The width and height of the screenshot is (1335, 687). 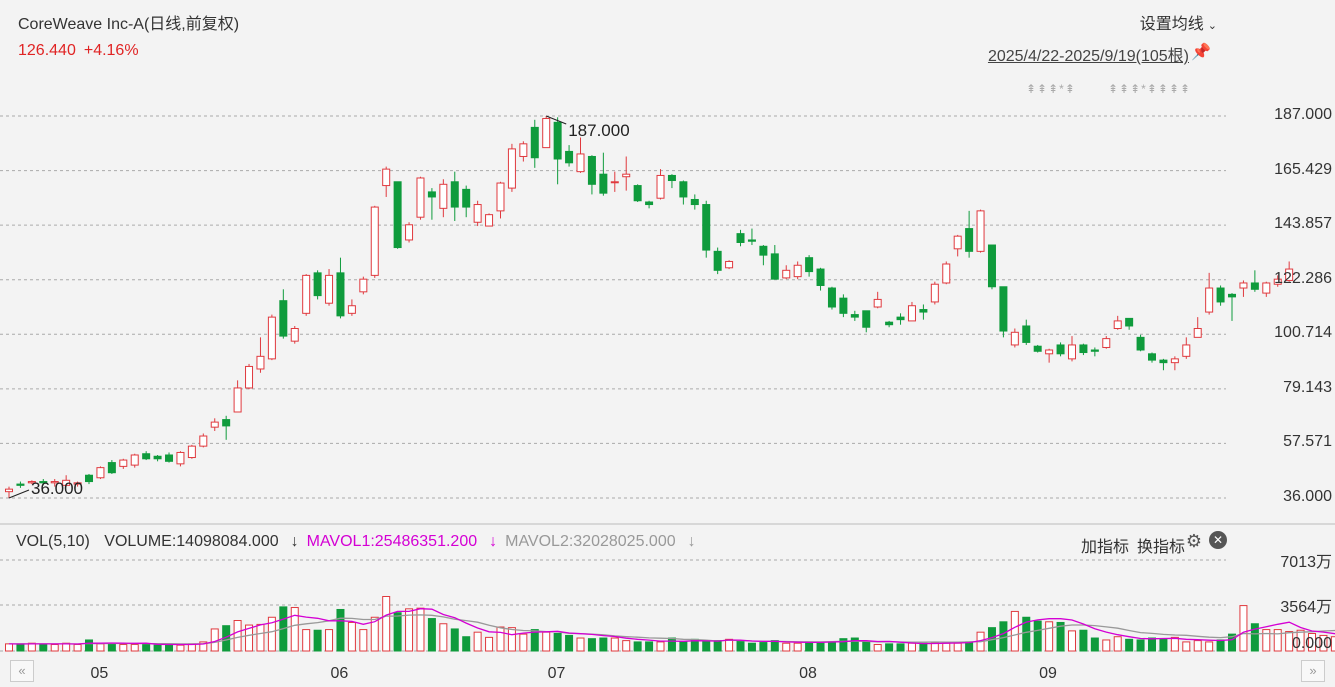 I want to click on pin-icon: 📌, so click(x=1201, y=52).